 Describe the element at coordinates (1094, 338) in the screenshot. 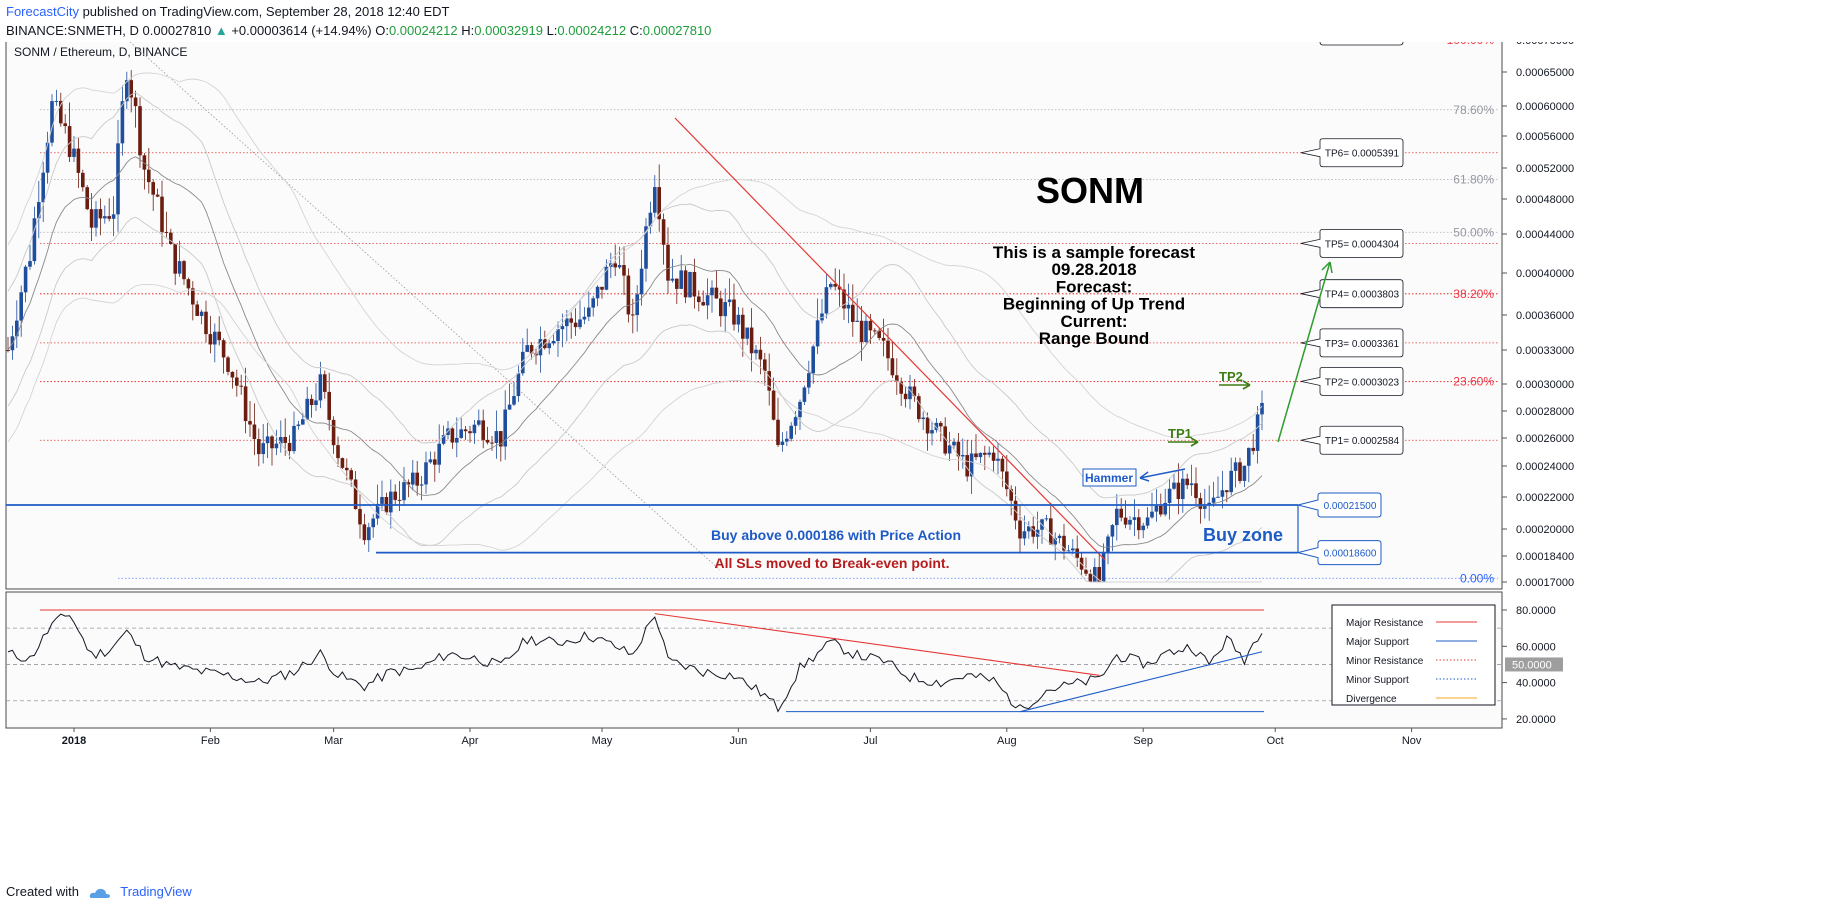

I see `forecast-text-line: Range Bound` at that location.